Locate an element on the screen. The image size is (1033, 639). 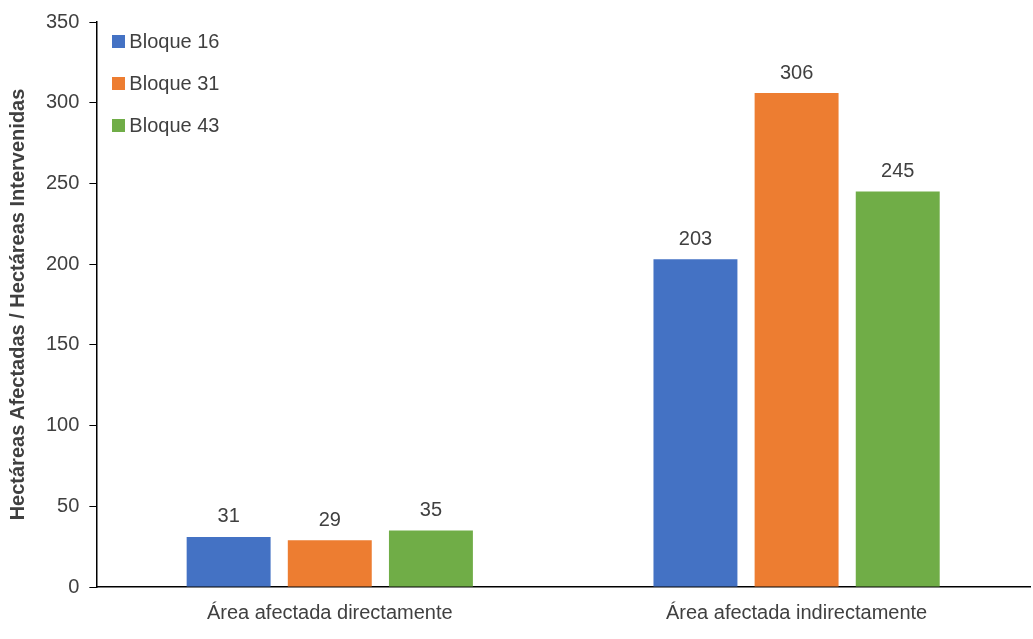
legend-label: Bloque 43 is located at coordinates (174, 125).